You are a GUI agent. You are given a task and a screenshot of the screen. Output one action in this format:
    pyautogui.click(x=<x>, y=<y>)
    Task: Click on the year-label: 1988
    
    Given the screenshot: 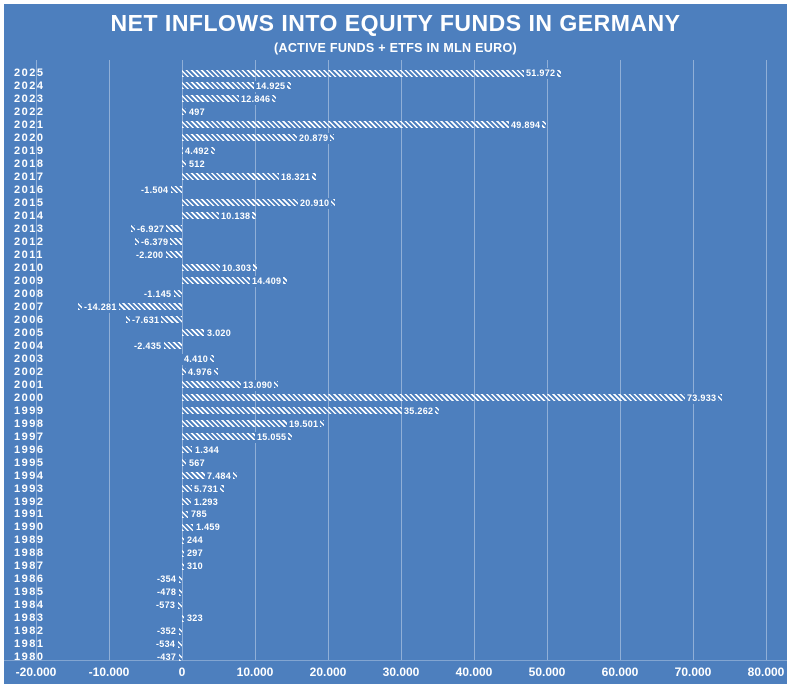 What is the action you would take?
    pyautogui.click(x=29, y=553)
    